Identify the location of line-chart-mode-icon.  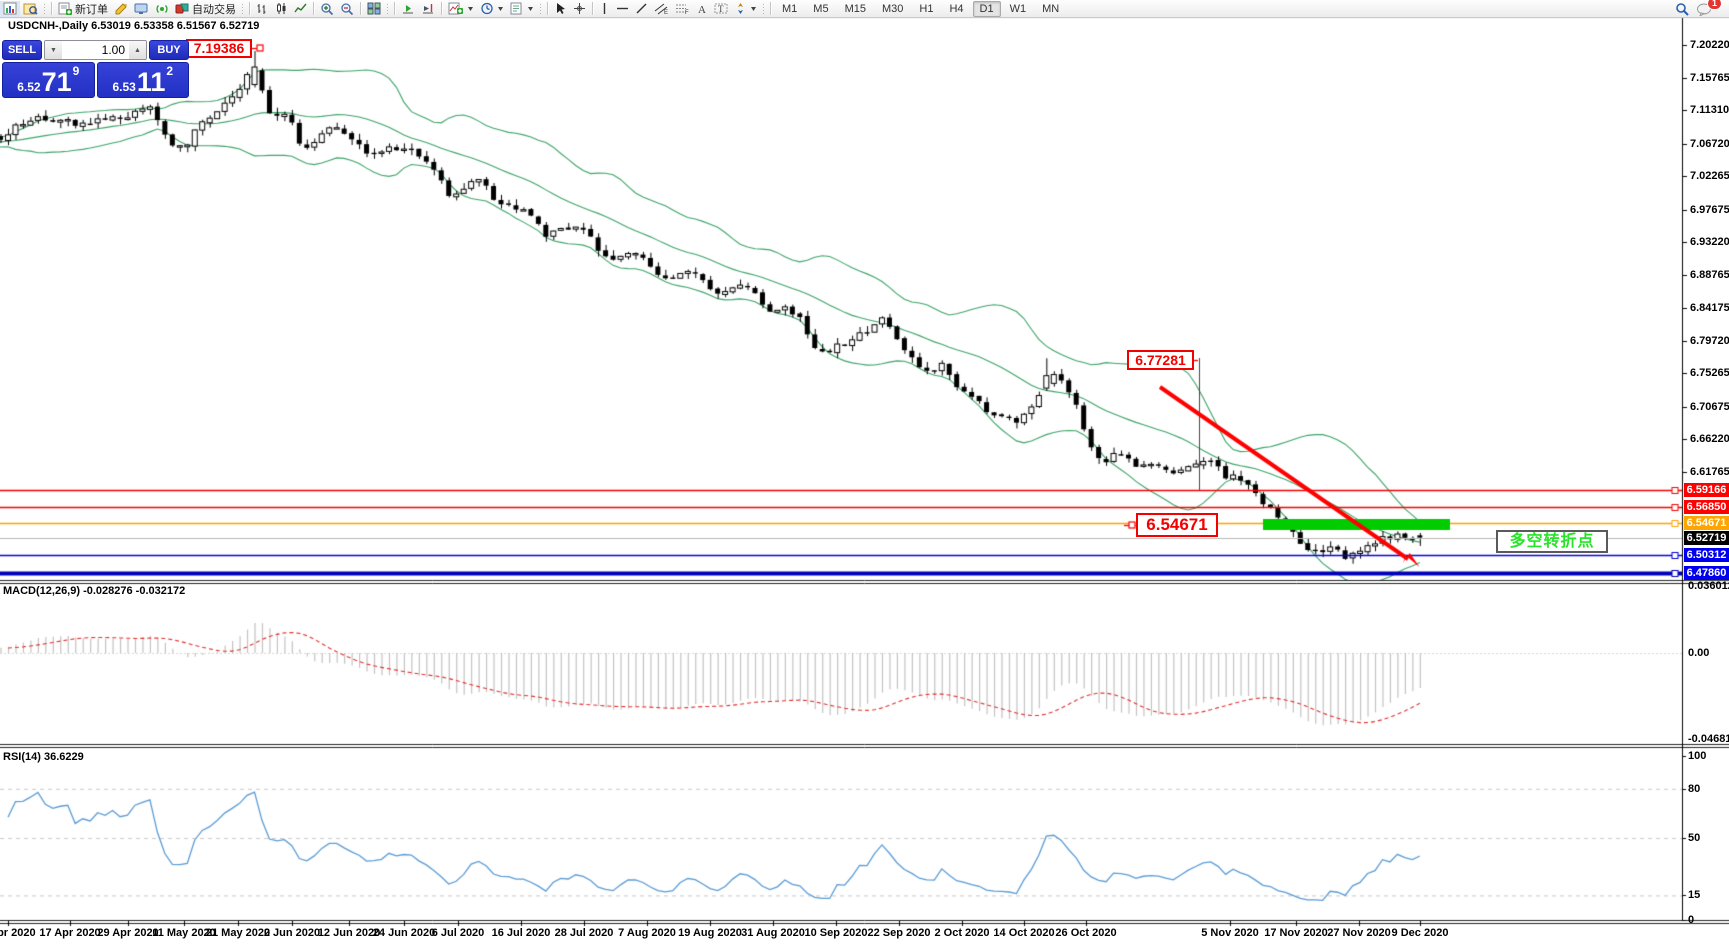
(300, 9).